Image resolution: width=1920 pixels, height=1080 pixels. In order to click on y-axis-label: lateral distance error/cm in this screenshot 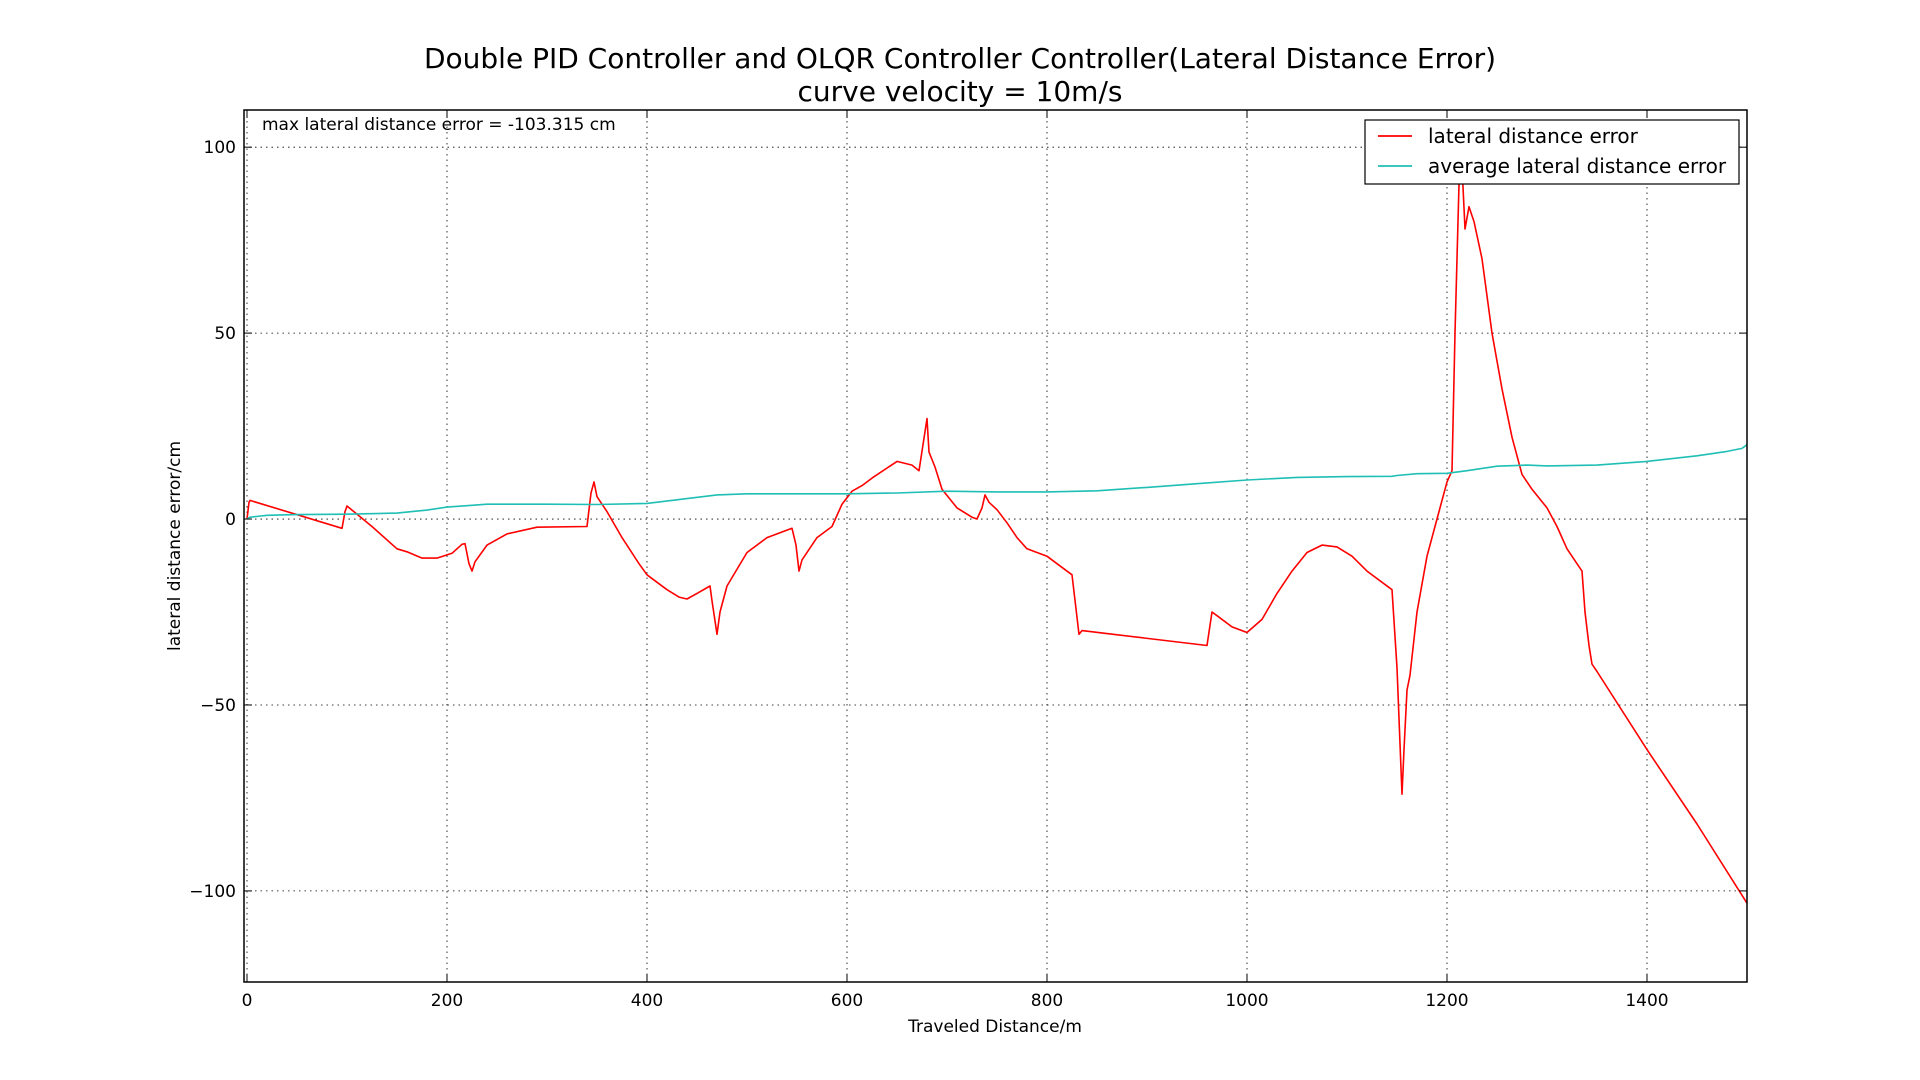, I will do `click(175, 546)`.